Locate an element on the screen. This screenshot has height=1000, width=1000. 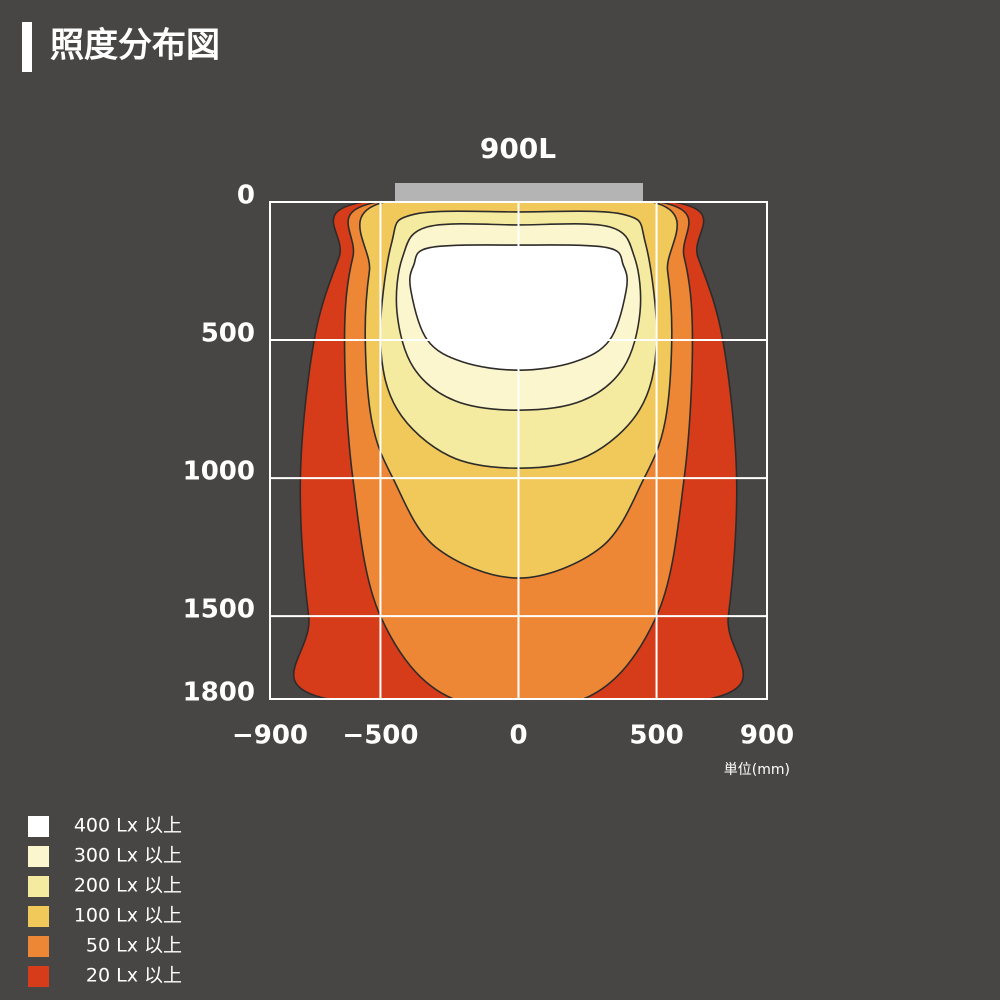
legend-label: 300 Lx 以上 is located at coordinates (128, 856).